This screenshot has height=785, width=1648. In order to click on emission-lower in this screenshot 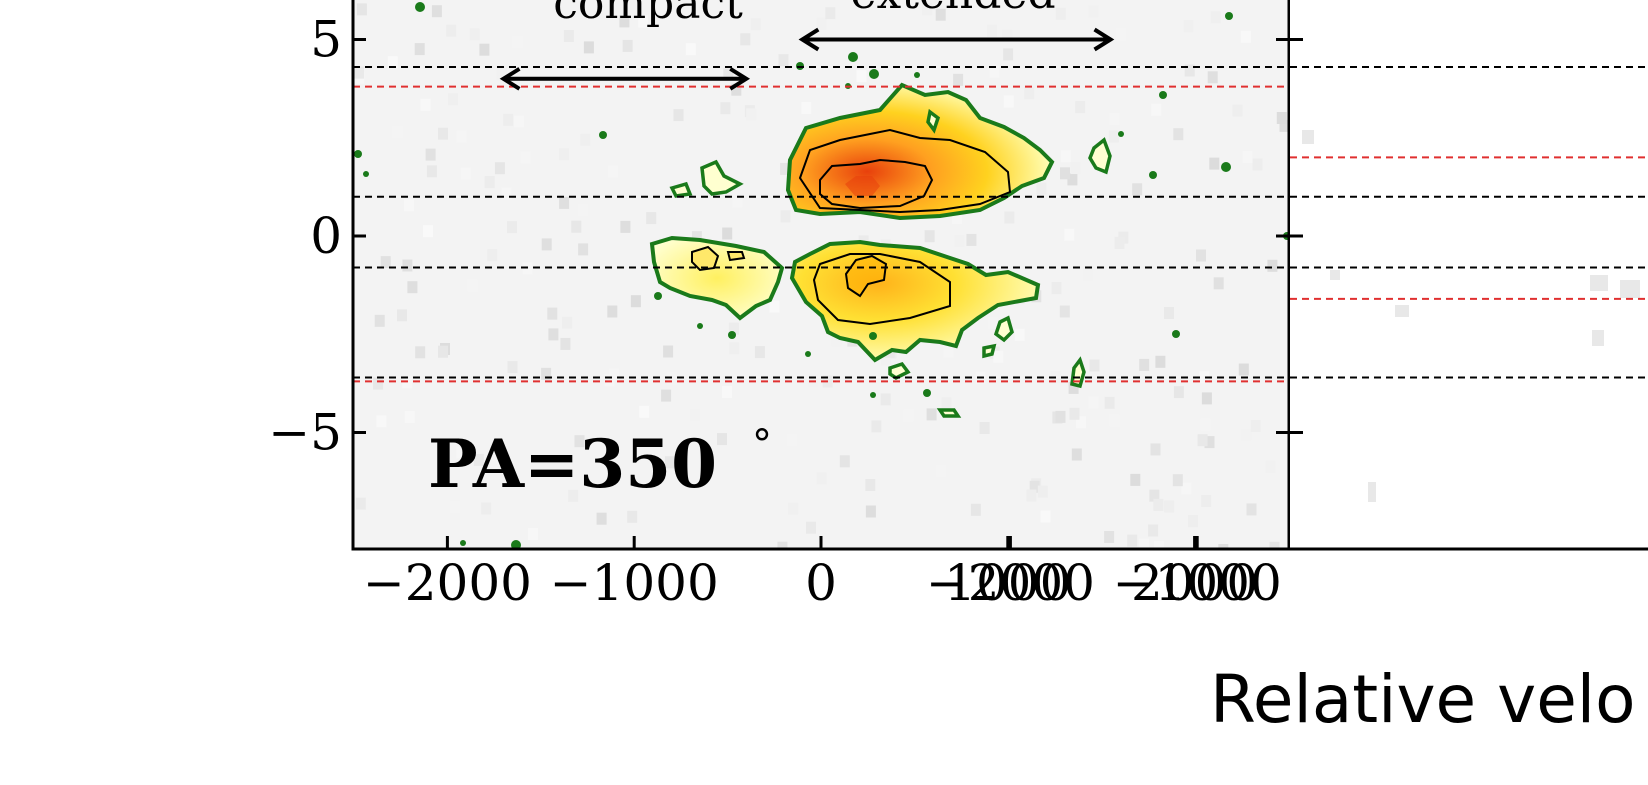, I will do `click(915, 301)`.